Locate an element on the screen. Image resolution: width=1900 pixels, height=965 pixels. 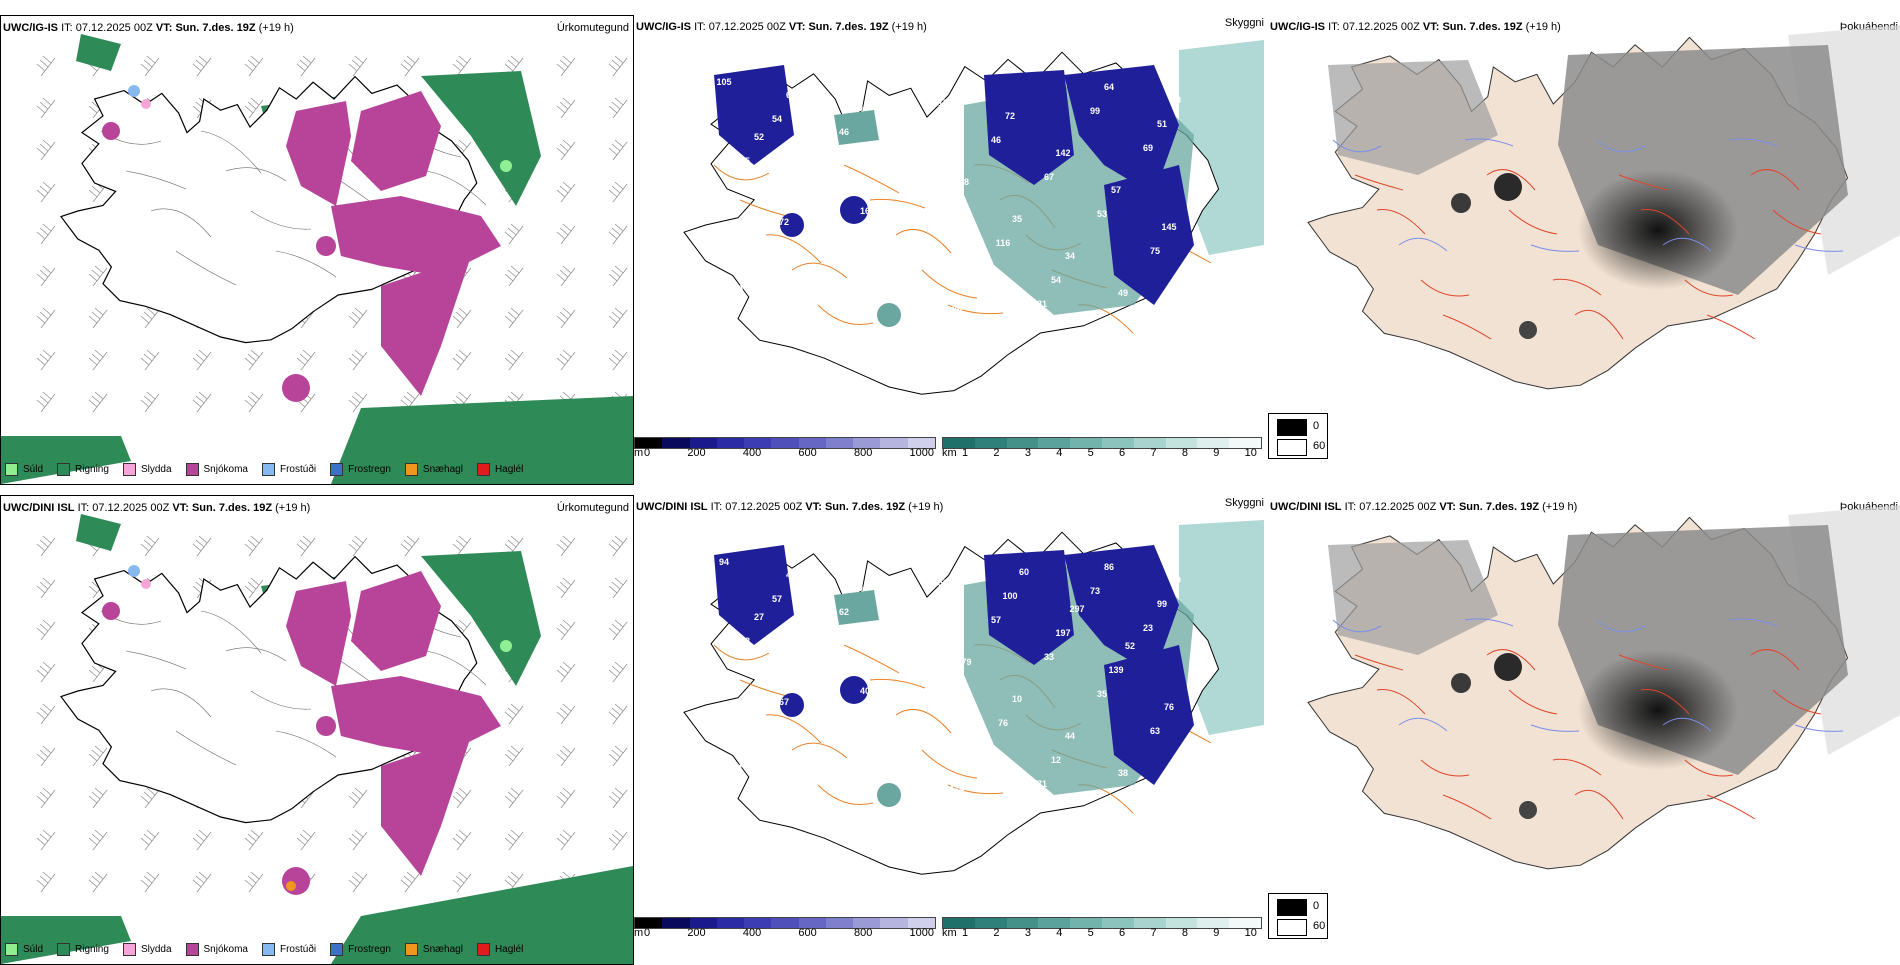
colorbar-tick: 800 is located at coordinates (863, 933).